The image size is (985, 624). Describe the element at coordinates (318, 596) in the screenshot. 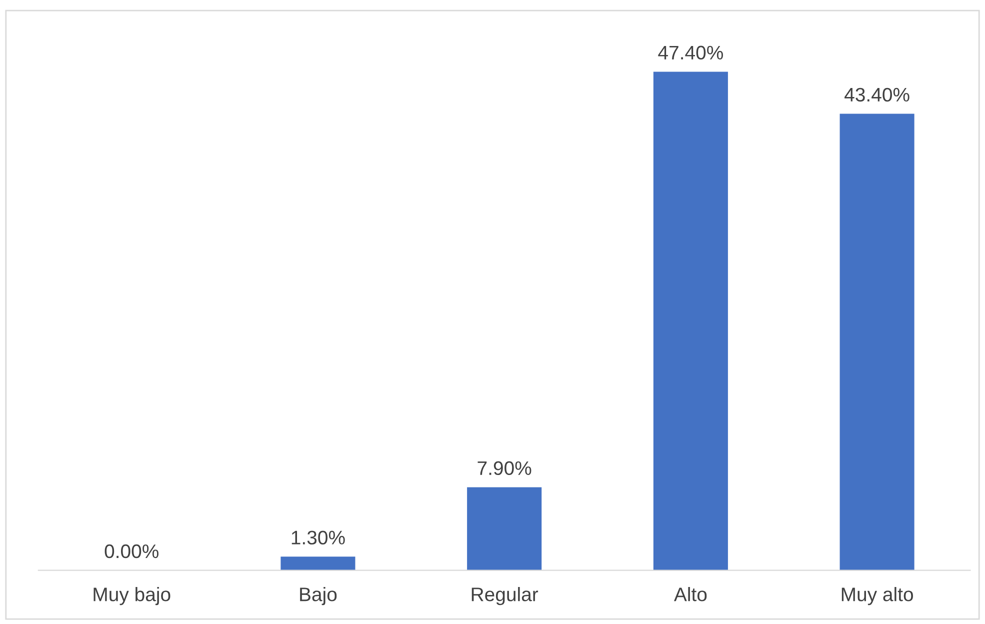

I see `x-tick-label: Bajo` at that location.